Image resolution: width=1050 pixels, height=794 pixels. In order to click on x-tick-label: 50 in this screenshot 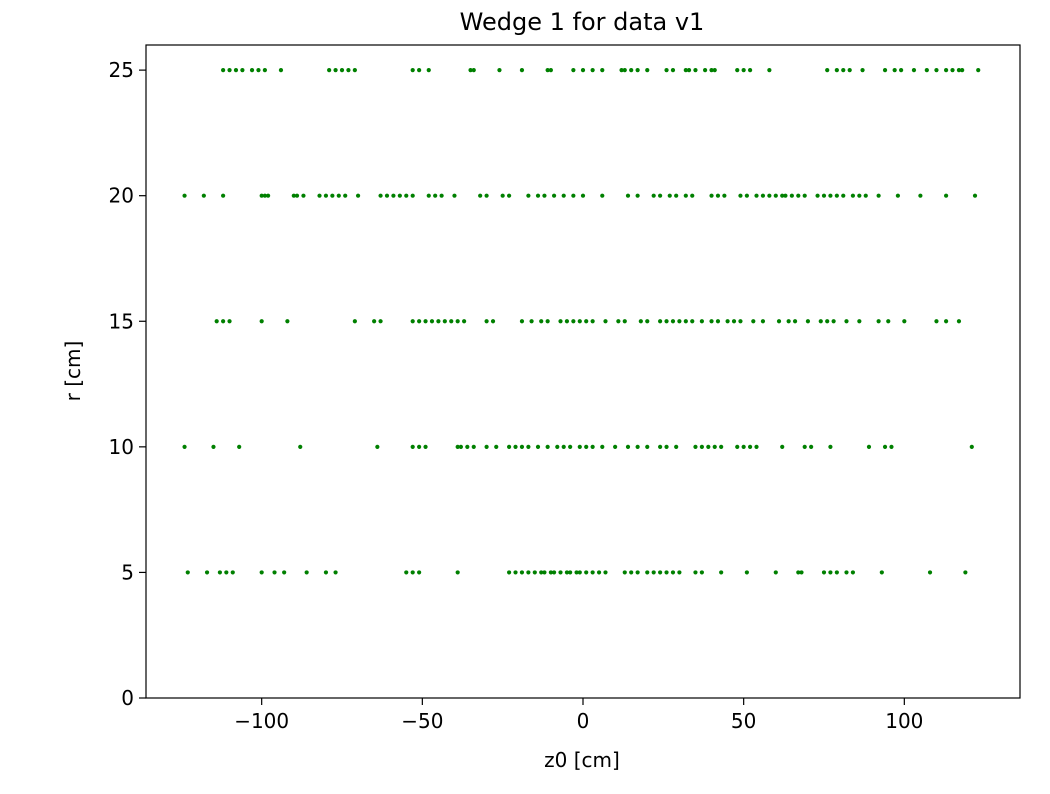, I will do `click(743, 721)`.